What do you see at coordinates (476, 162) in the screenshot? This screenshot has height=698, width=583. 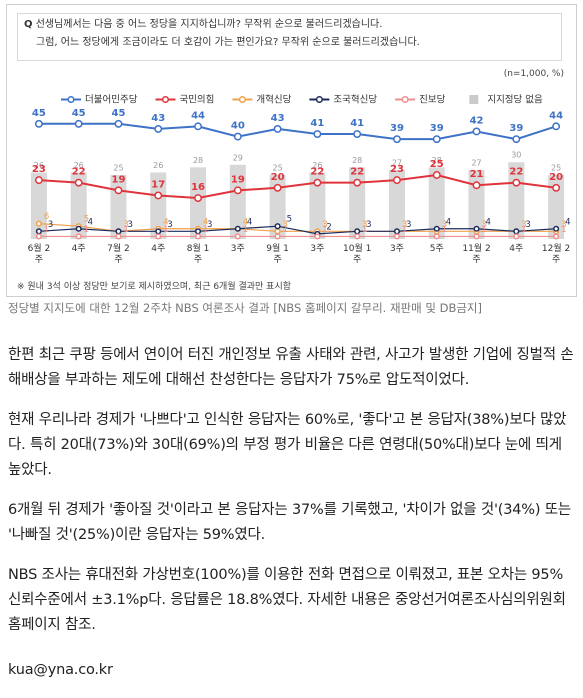 I see `bar-value-label: 27` at bounding box center [476, 162].